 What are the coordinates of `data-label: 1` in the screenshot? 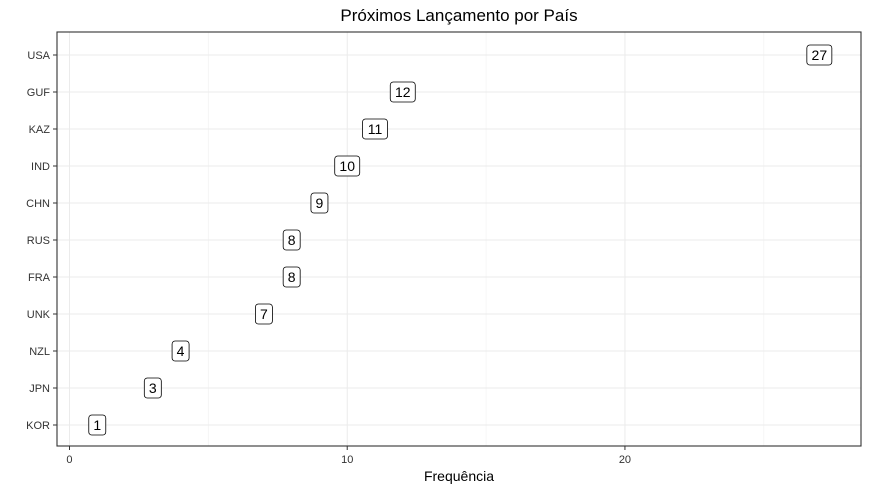 It's located at (97, 425).